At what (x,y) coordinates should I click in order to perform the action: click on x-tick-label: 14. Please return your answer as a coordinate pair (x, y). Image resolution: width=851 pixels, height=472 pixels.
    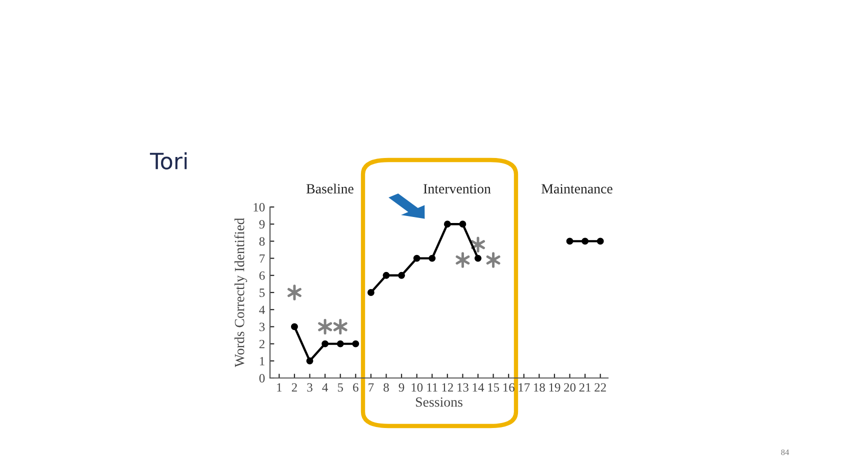
    Looking at the image, I should click on (478, 387).